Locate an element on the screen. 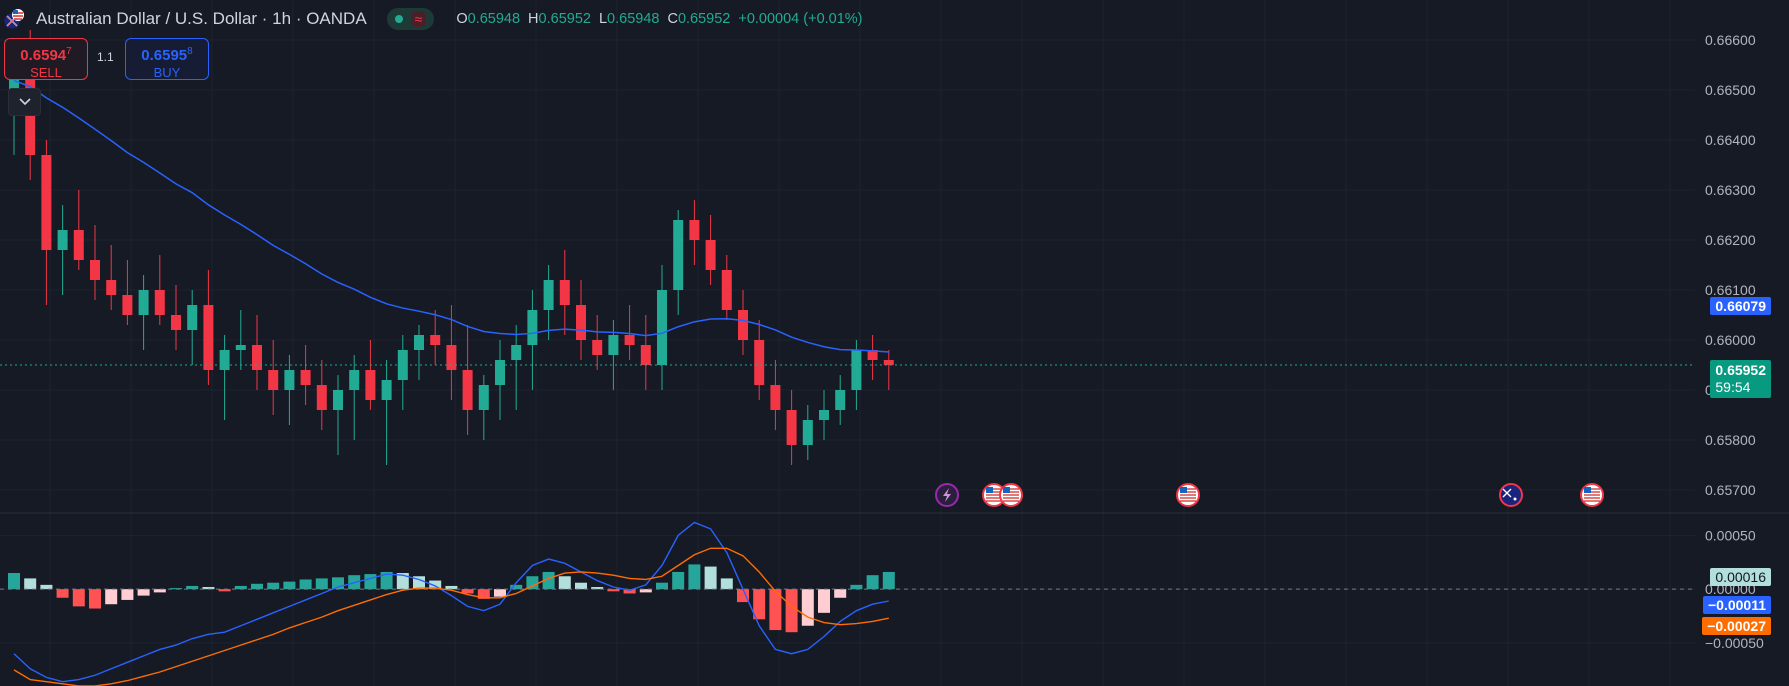  buy-label: BUY is located at coordinates (167, 72).